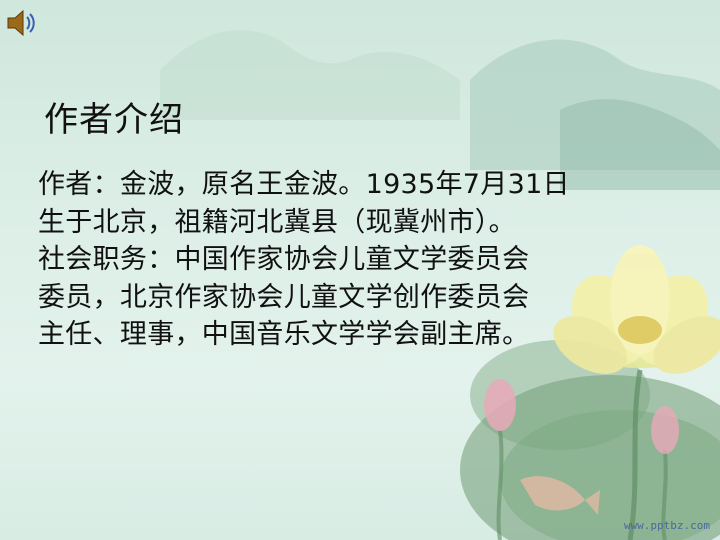  Describe the element at coordinates (284, 334) in the screenshot. I see `text-line: 主任、理事，中国音乐文学学会副主席。` at that location.